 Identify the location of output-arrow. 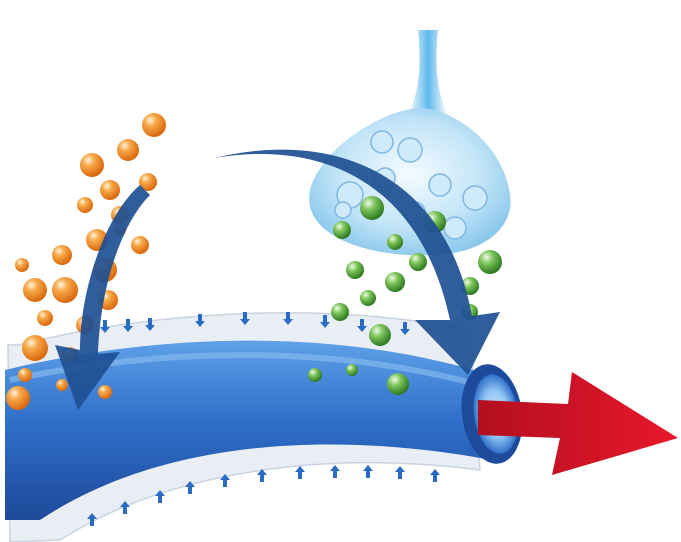
(578, 423).